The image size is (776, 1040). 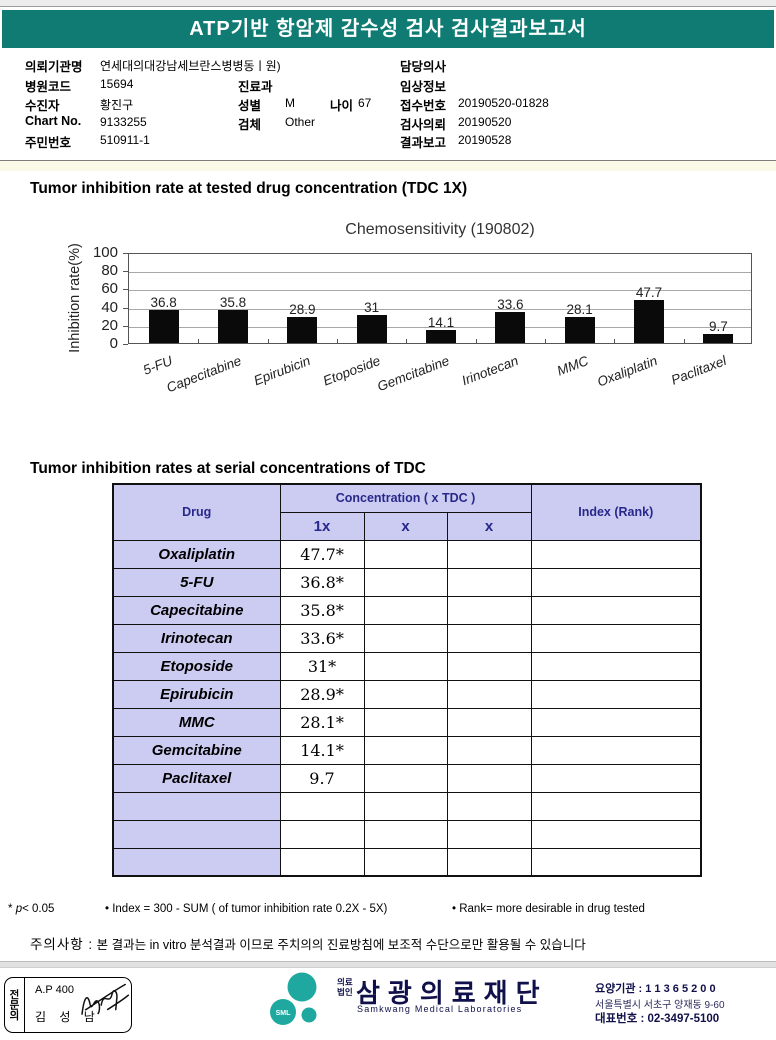 I want to click on resident-label: 주민번호, so click(x=48, y=143).